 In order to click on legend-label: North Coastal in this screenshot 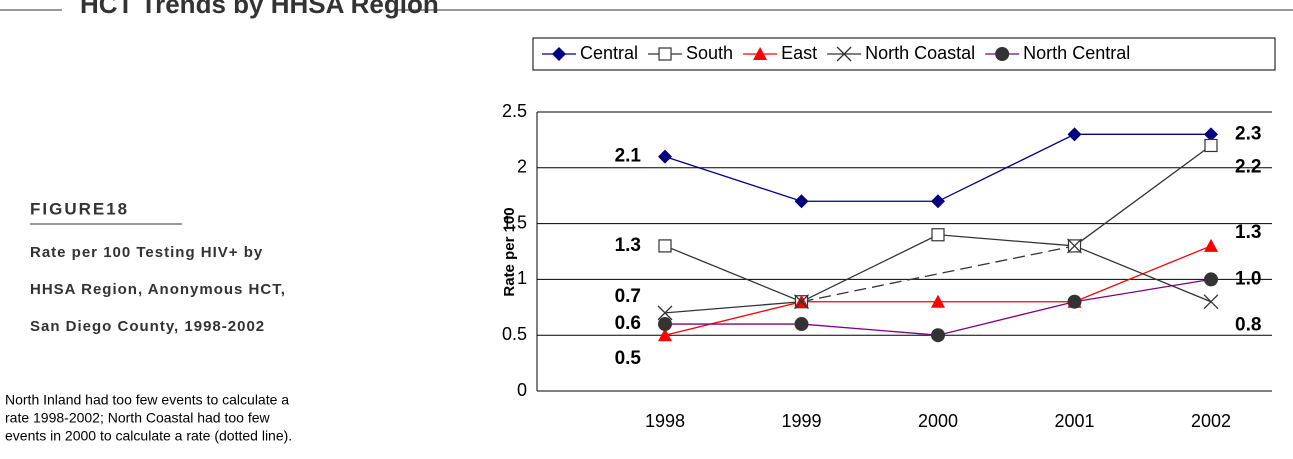, I will do `click(920, 53)`.